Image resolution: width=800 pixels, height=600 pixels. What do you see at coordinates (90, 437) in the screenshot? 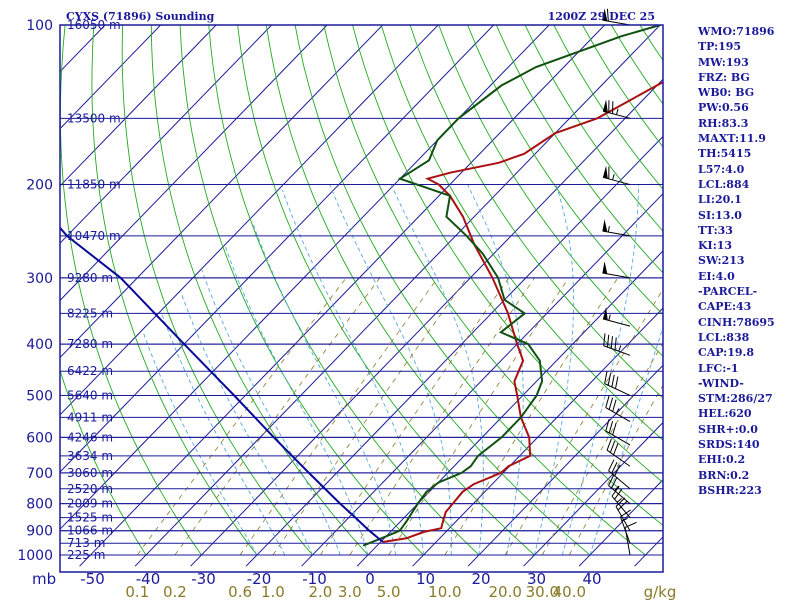
I see `height-level-label: 4246 m` at bounding box center [90, 437].